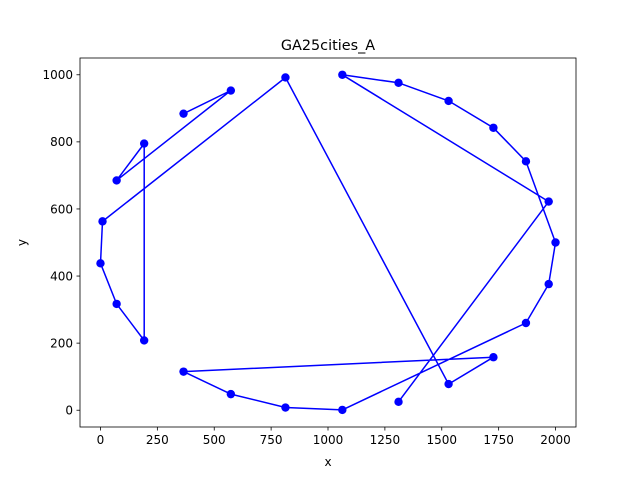 The image size is (640, 484). I want to click on y-axis-label: y, so click(22, 242).